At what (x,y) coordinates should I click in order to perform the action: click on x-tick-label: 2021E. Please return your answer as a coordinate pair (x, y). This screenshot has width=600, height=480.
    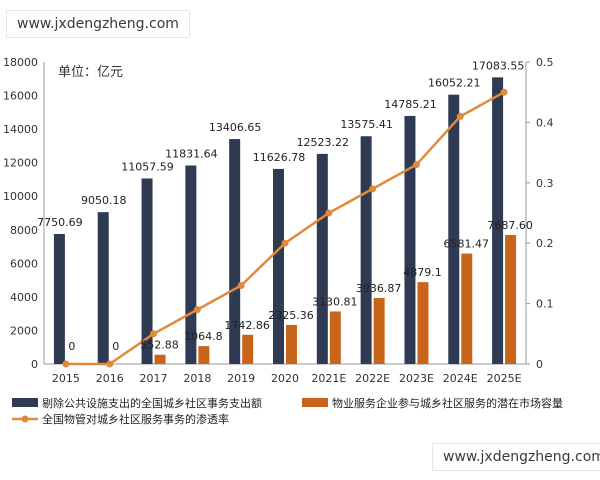
    Looking at the image, I should click on (328, 378).